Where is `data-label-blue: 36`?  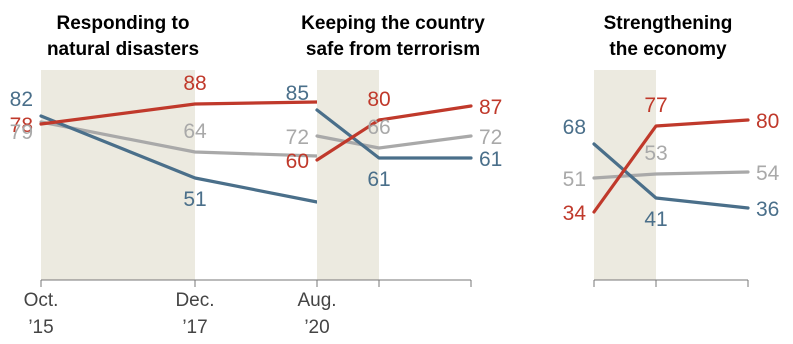 data-label-blue: 36 is located at coordinates (767, 209).